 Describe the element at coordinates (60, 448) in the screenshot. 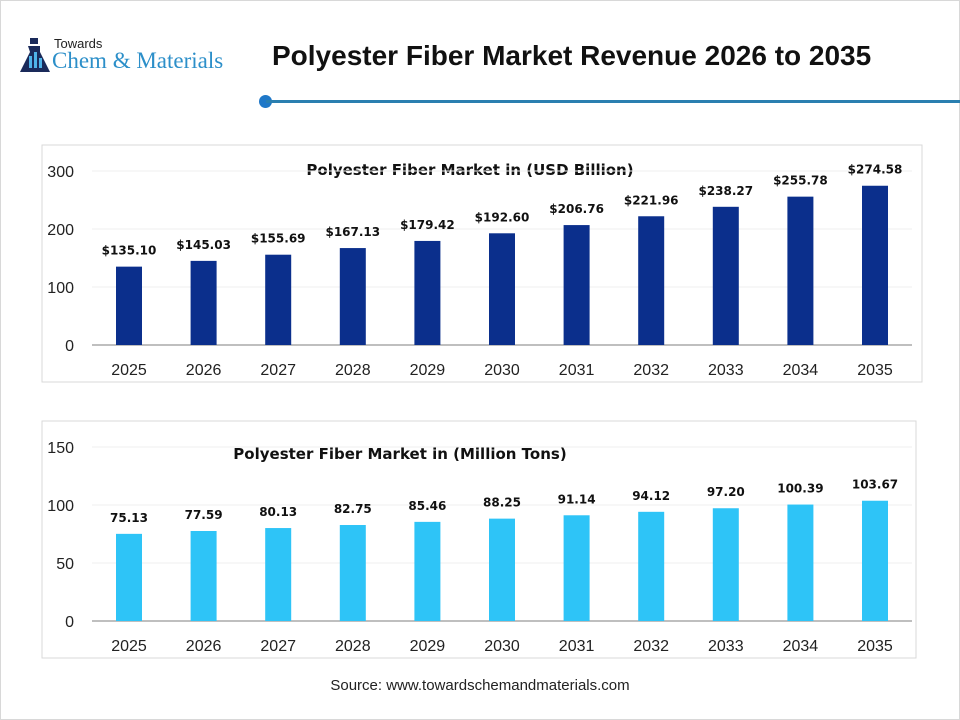

I see `y-tick-label: 150` at that location.